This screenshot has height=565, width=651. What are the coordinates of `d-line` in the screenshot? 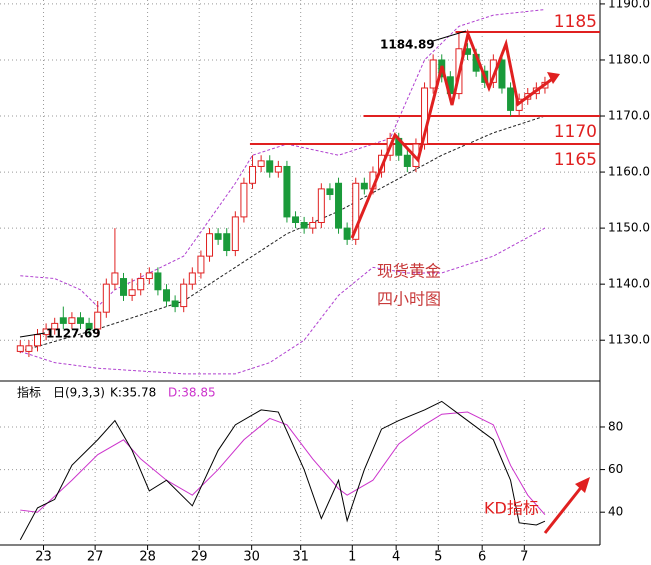 It's located at (283, 463).